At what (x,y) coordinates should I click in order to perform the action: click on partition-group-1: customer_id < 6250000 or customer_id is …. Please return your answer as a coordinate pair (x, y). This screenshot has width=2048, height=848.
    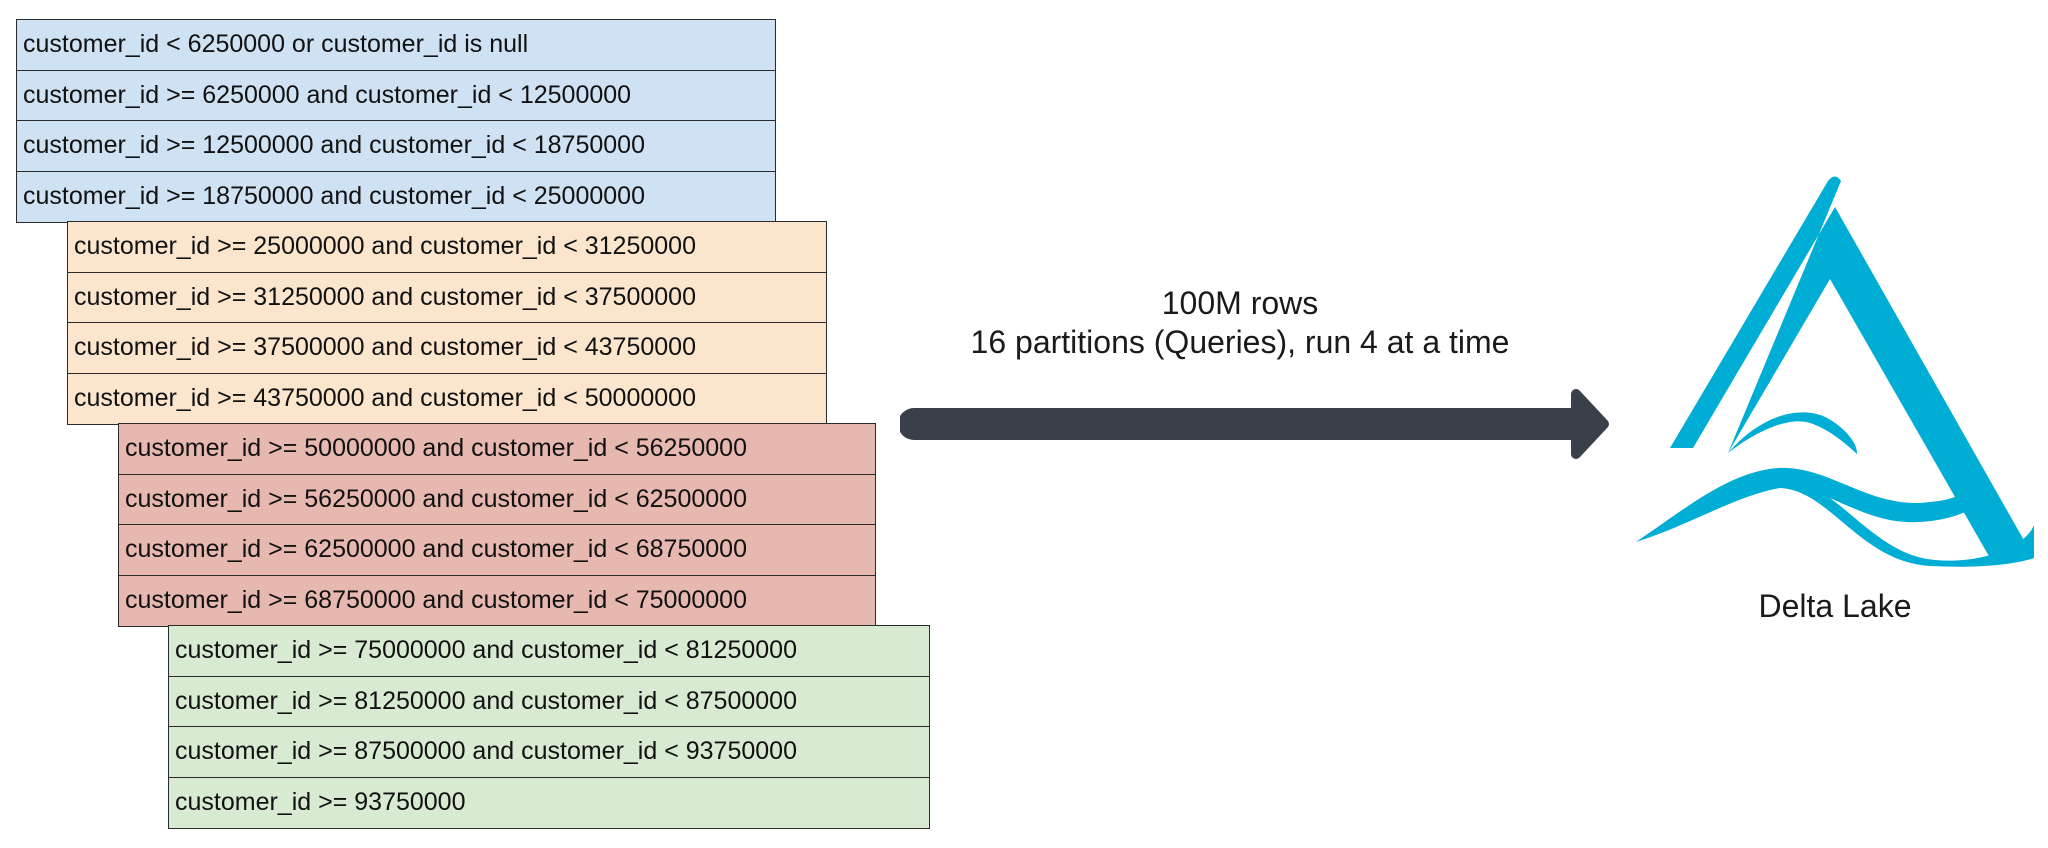
    Looking at the image, I should click on (396, 121).